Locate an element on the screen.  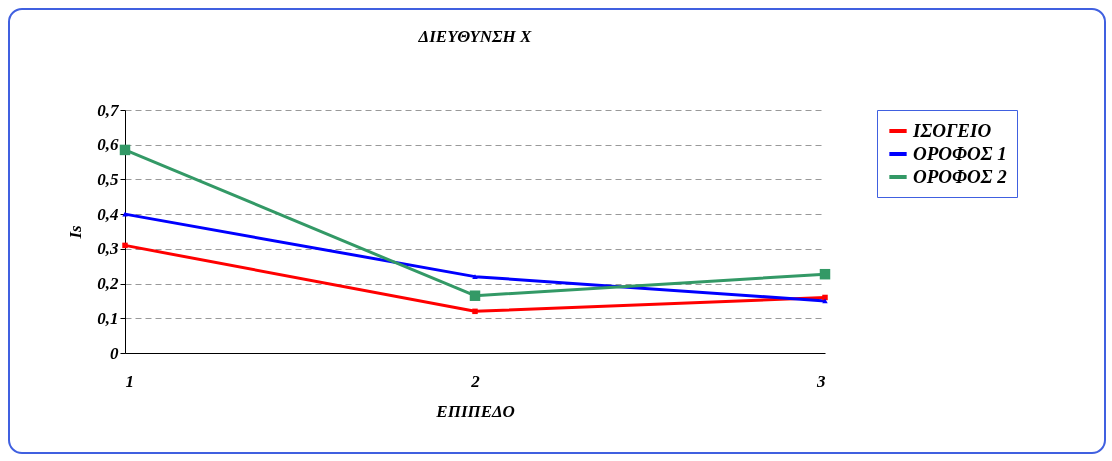
x-tick-label: 1 is located at coordinates (129, 381).